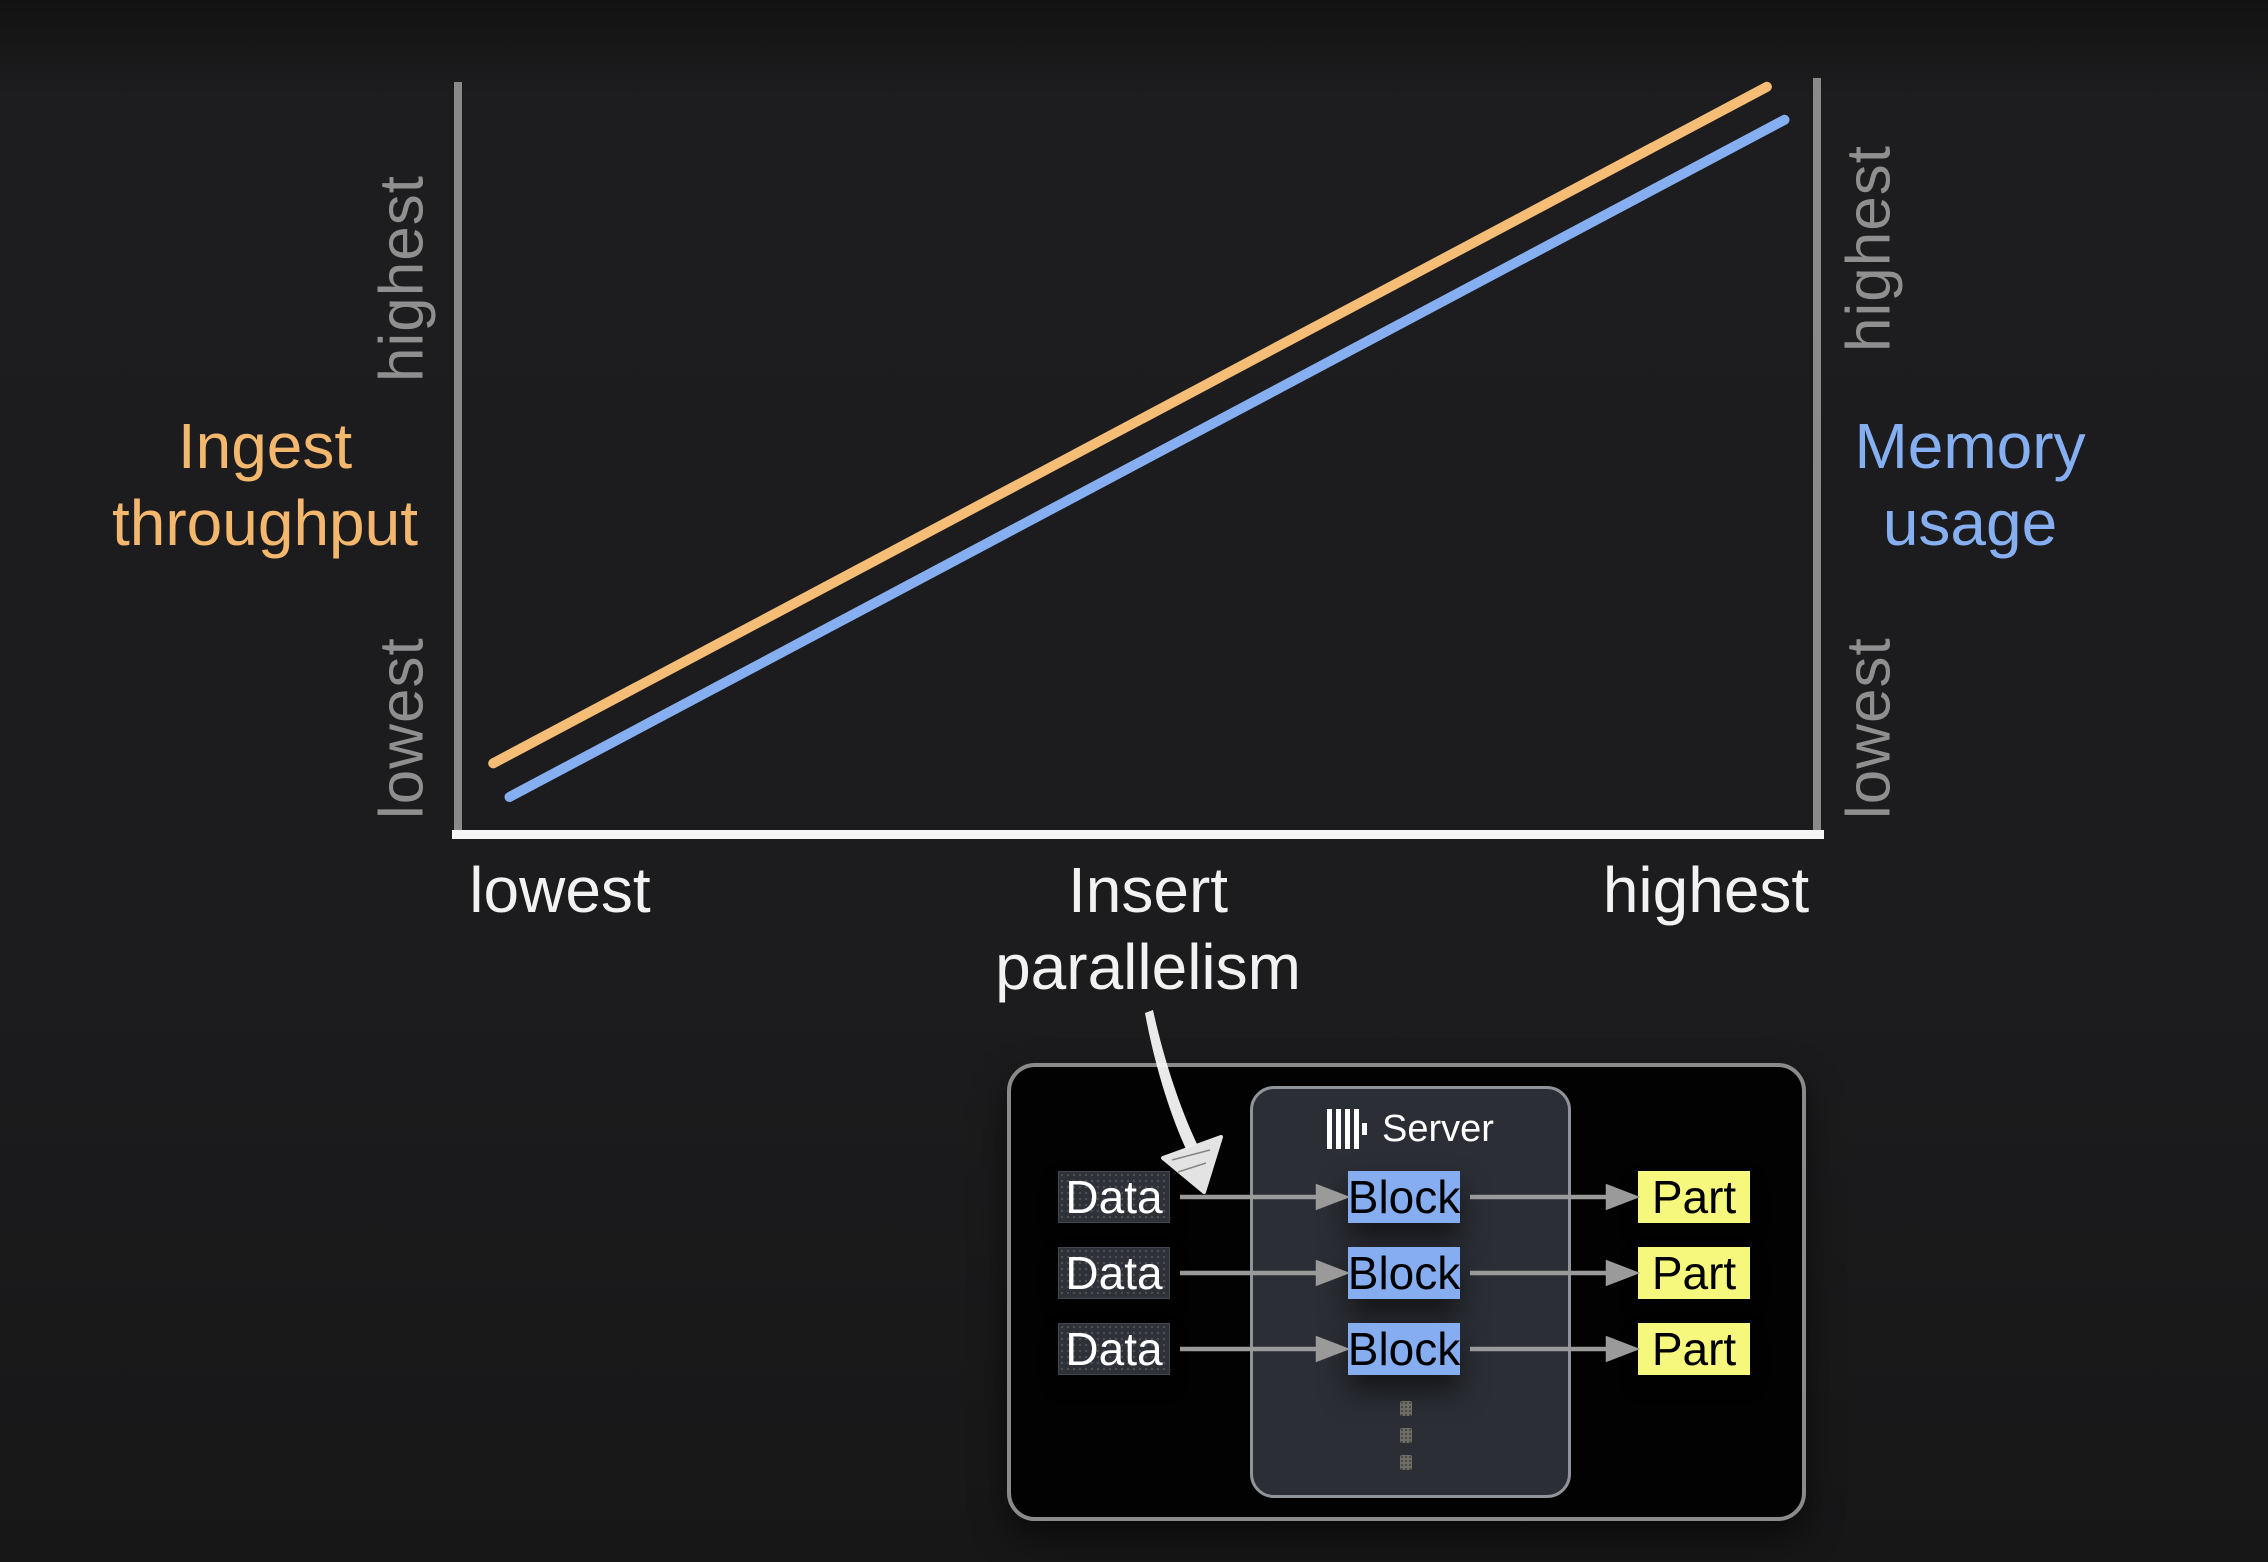 The image size is (2268, 1562). I want to click on right-y-axis, so click(1817, 454).